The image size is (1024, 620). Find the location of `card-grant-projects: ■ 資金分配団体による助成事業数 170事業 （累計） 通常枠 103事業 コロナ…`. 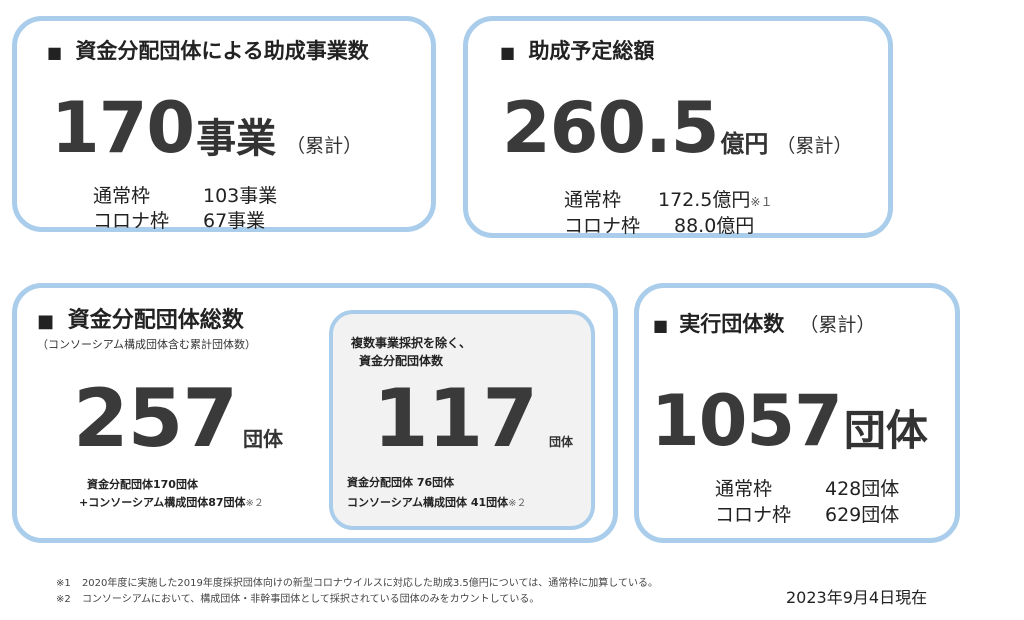

card-grant-projects: ■ 資金分配団体による助成事業数 170事業 （累計） 通常枠 103事業 コロナ… is located at coordinates (224, 124).